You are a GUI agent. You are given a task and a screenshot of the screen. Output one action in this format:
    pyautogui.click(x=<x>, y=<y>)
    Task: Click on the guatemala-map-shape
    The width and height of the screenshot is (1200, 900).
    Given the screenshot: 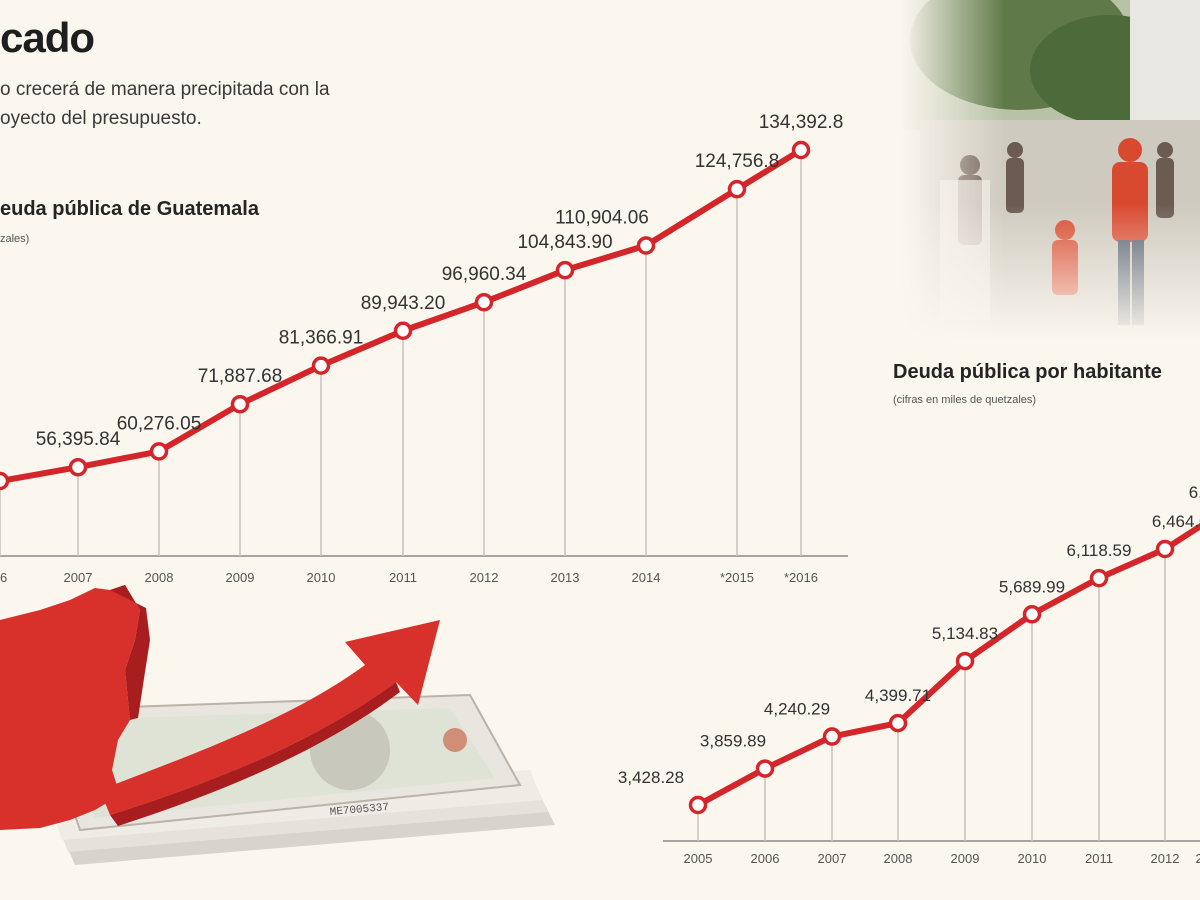 What is the action you would take?
    pyautogui.click(x=75, y=707)
    